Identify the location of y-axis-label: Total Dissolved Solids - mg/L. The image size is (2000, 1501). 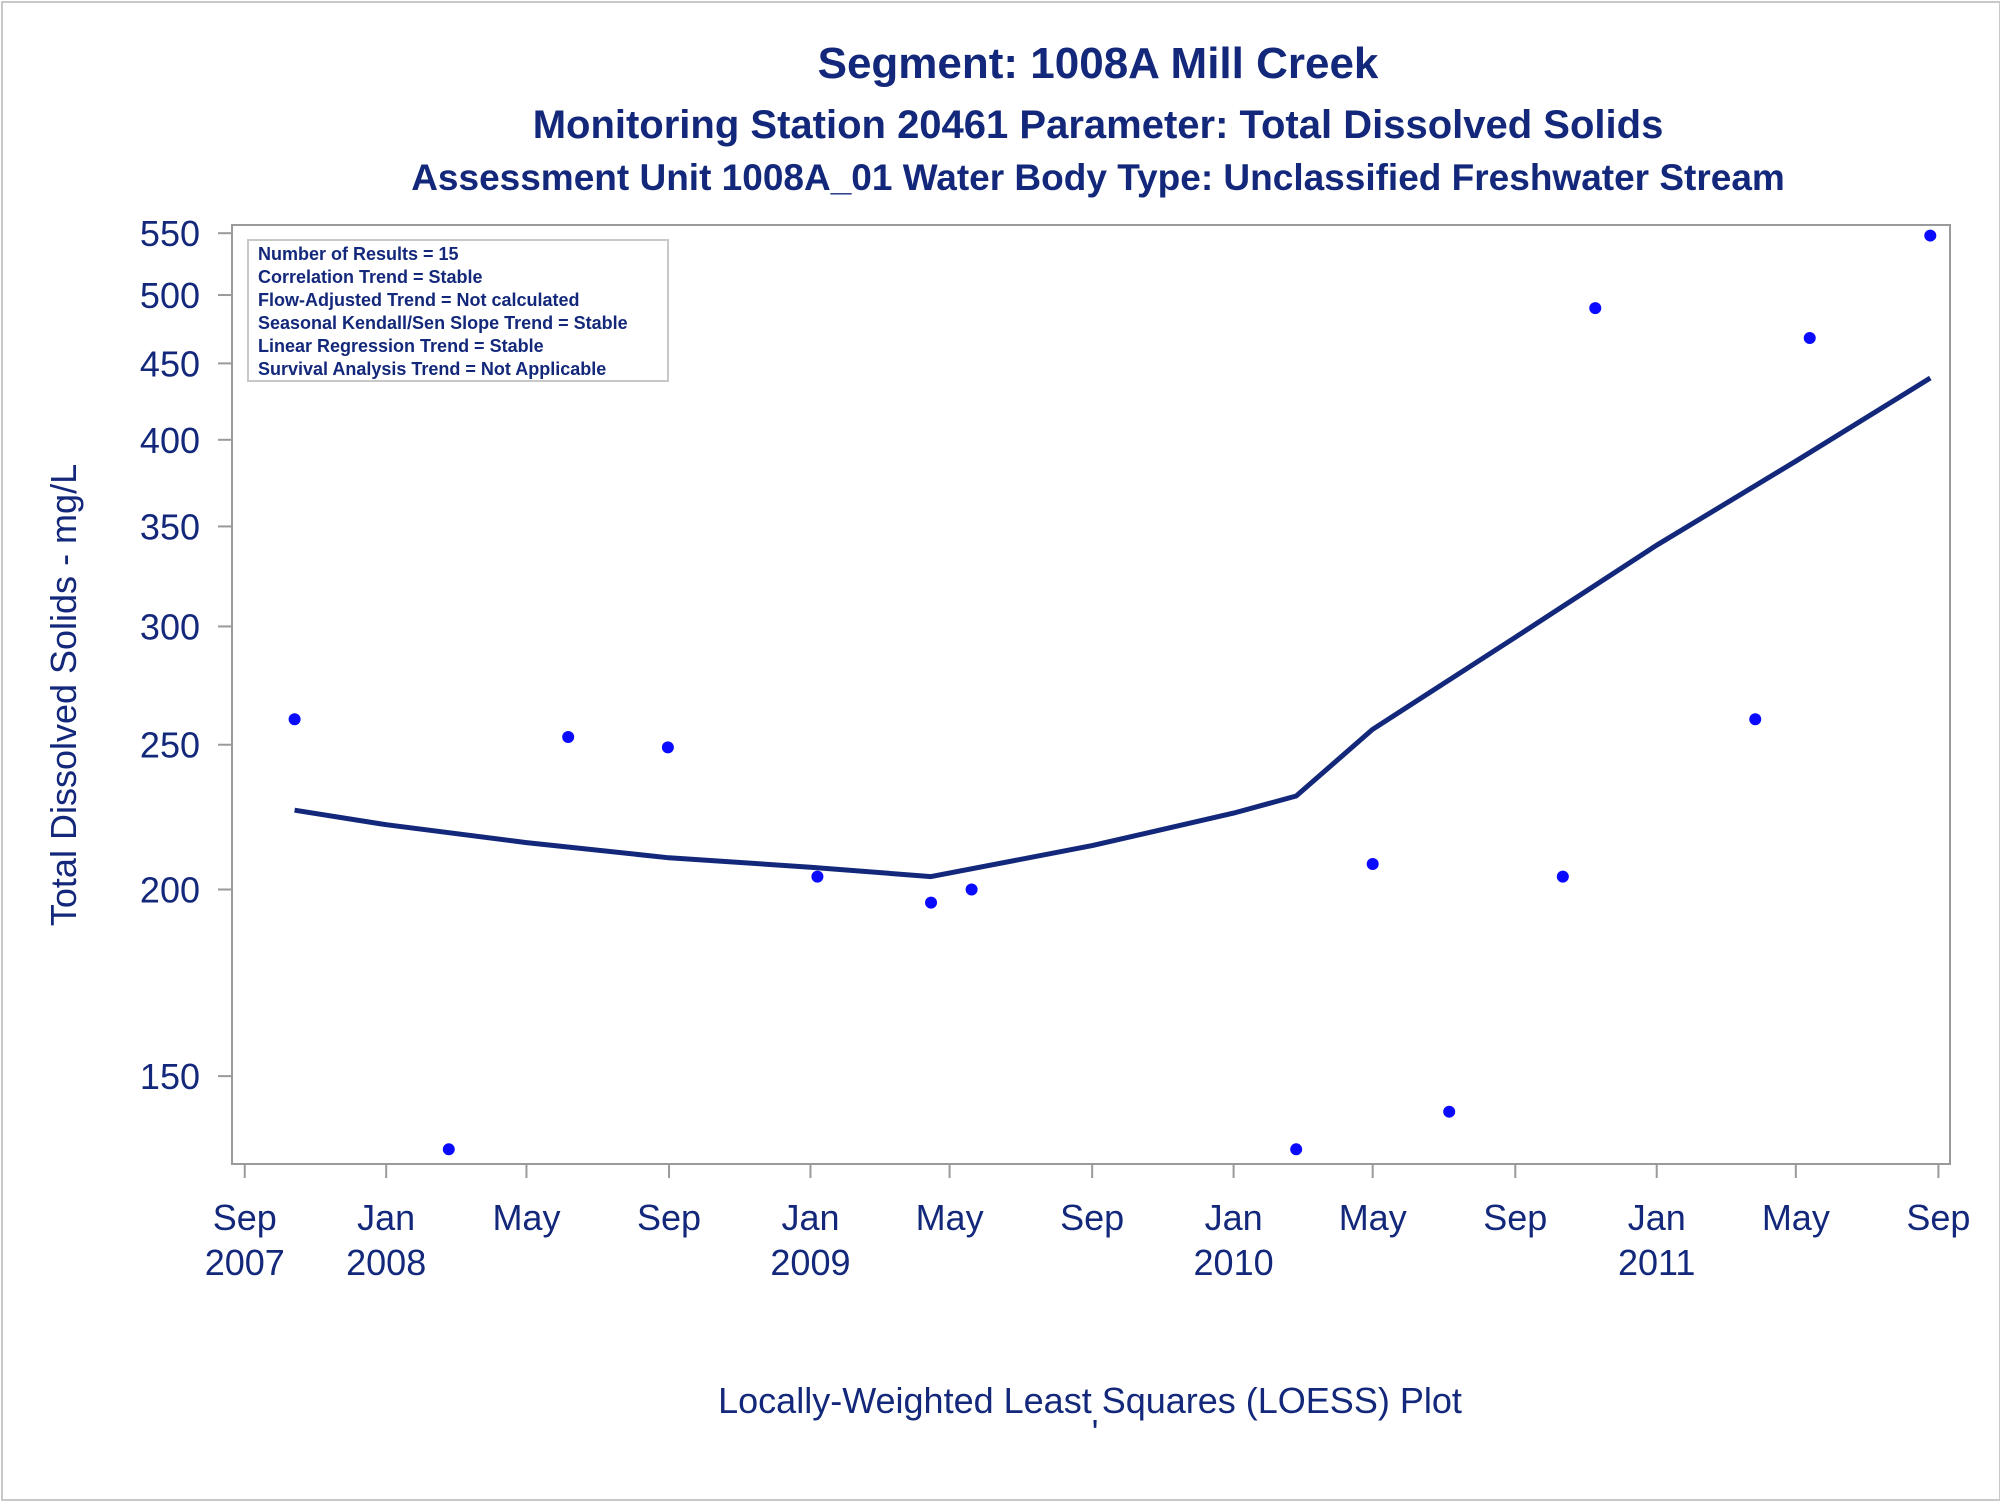
(63, 695).